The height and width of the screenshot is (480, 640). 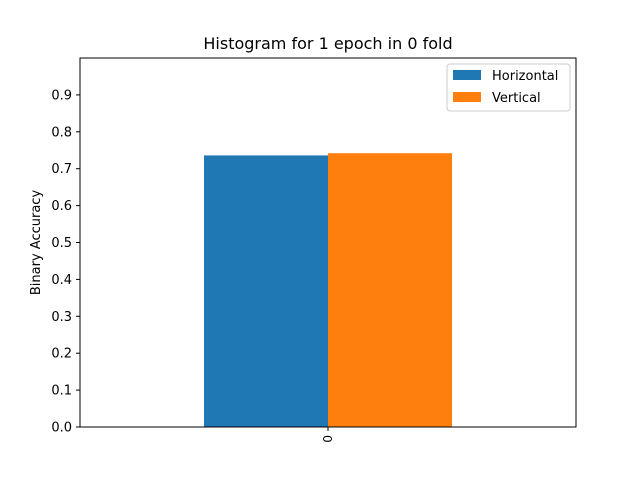 What do you see at coordinates (525, 76) in the screenshot?
I see `legend-label-horizontal: Horizontal` at bounding box center [525, 76].